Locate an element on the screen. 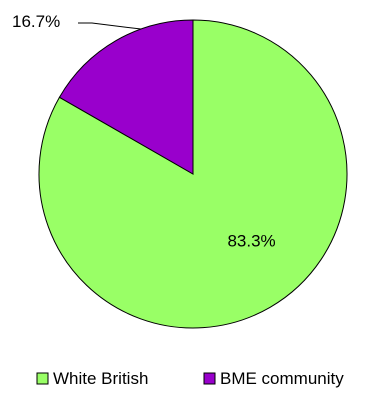 This screenshot has height=400, width=387. legend-label-bme-community: BME community is located at coordinates (282, 378).